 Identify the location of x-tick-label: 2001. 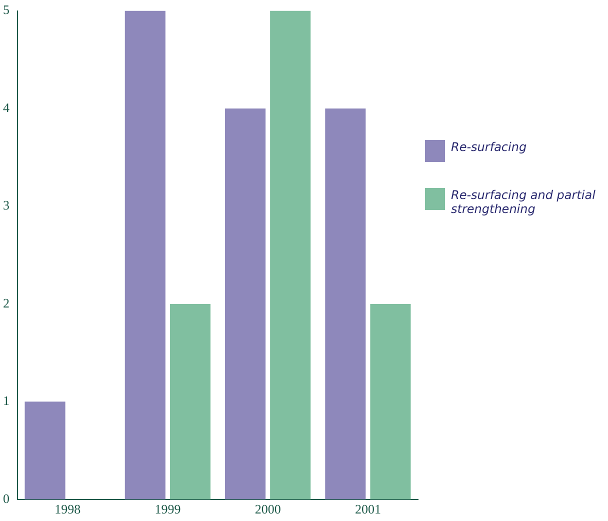
(367, 509).